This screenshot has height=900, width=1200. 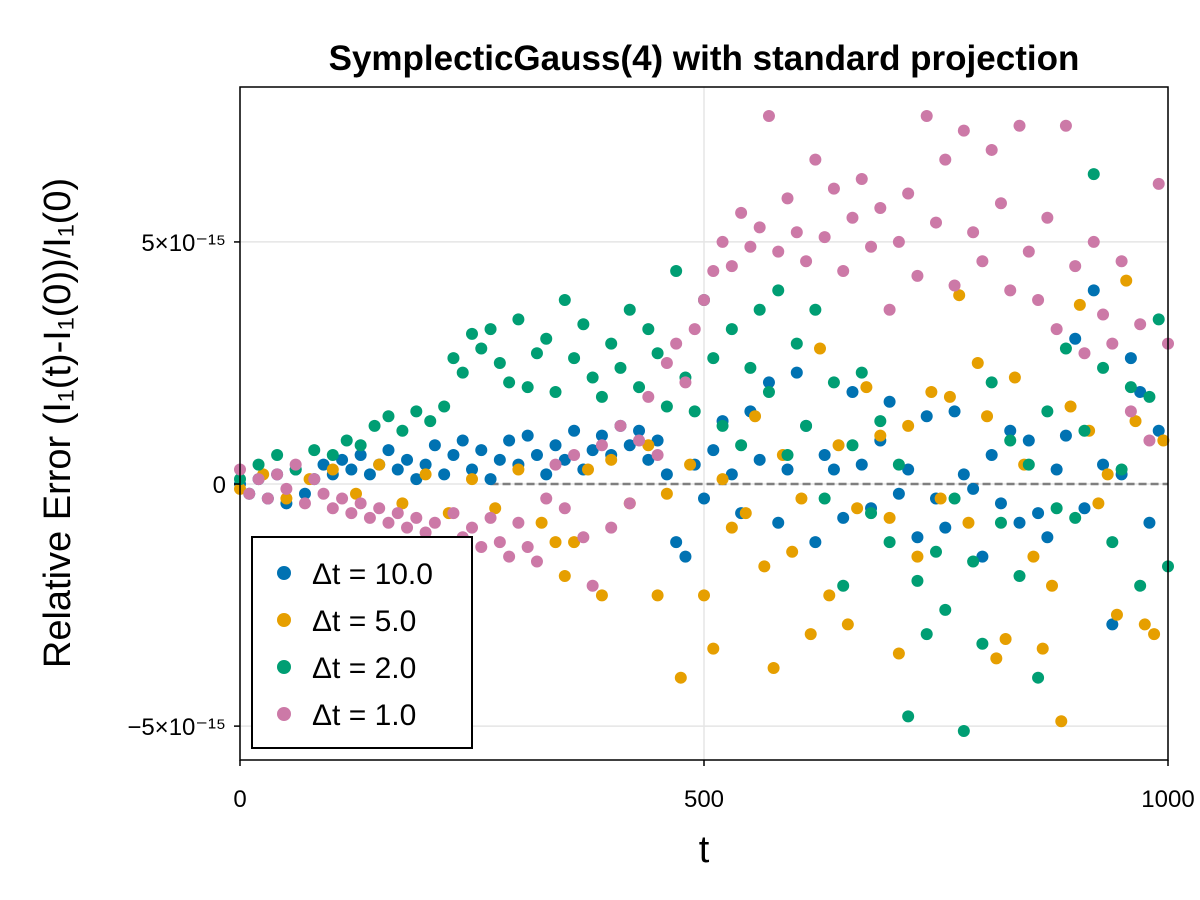 I want to click on y-axis-label: Relative Error (I₁(t)-I₁(0))/I₁(0), so click(x=58, y=423).